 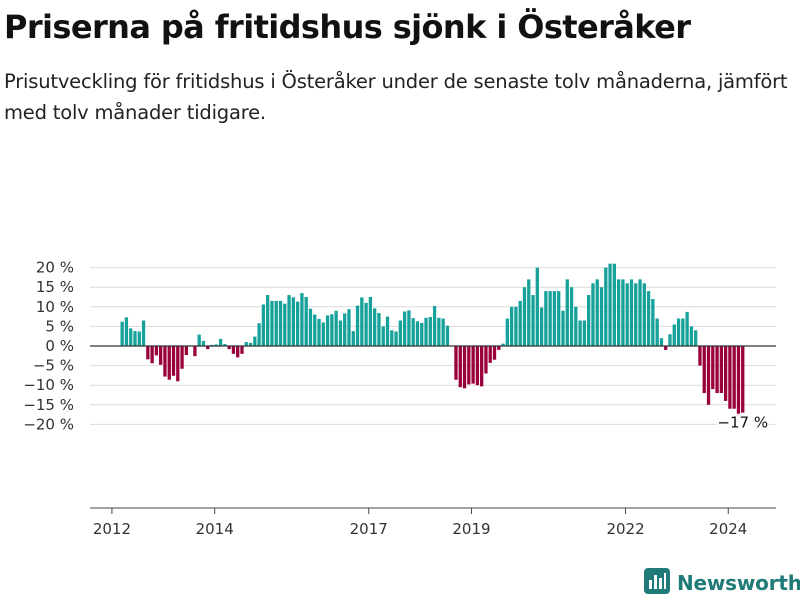 What do you see at coordinates (53, 366) in the screenshot?
I see `y-tick-label: −5 %` at bounding box center [53, 366].